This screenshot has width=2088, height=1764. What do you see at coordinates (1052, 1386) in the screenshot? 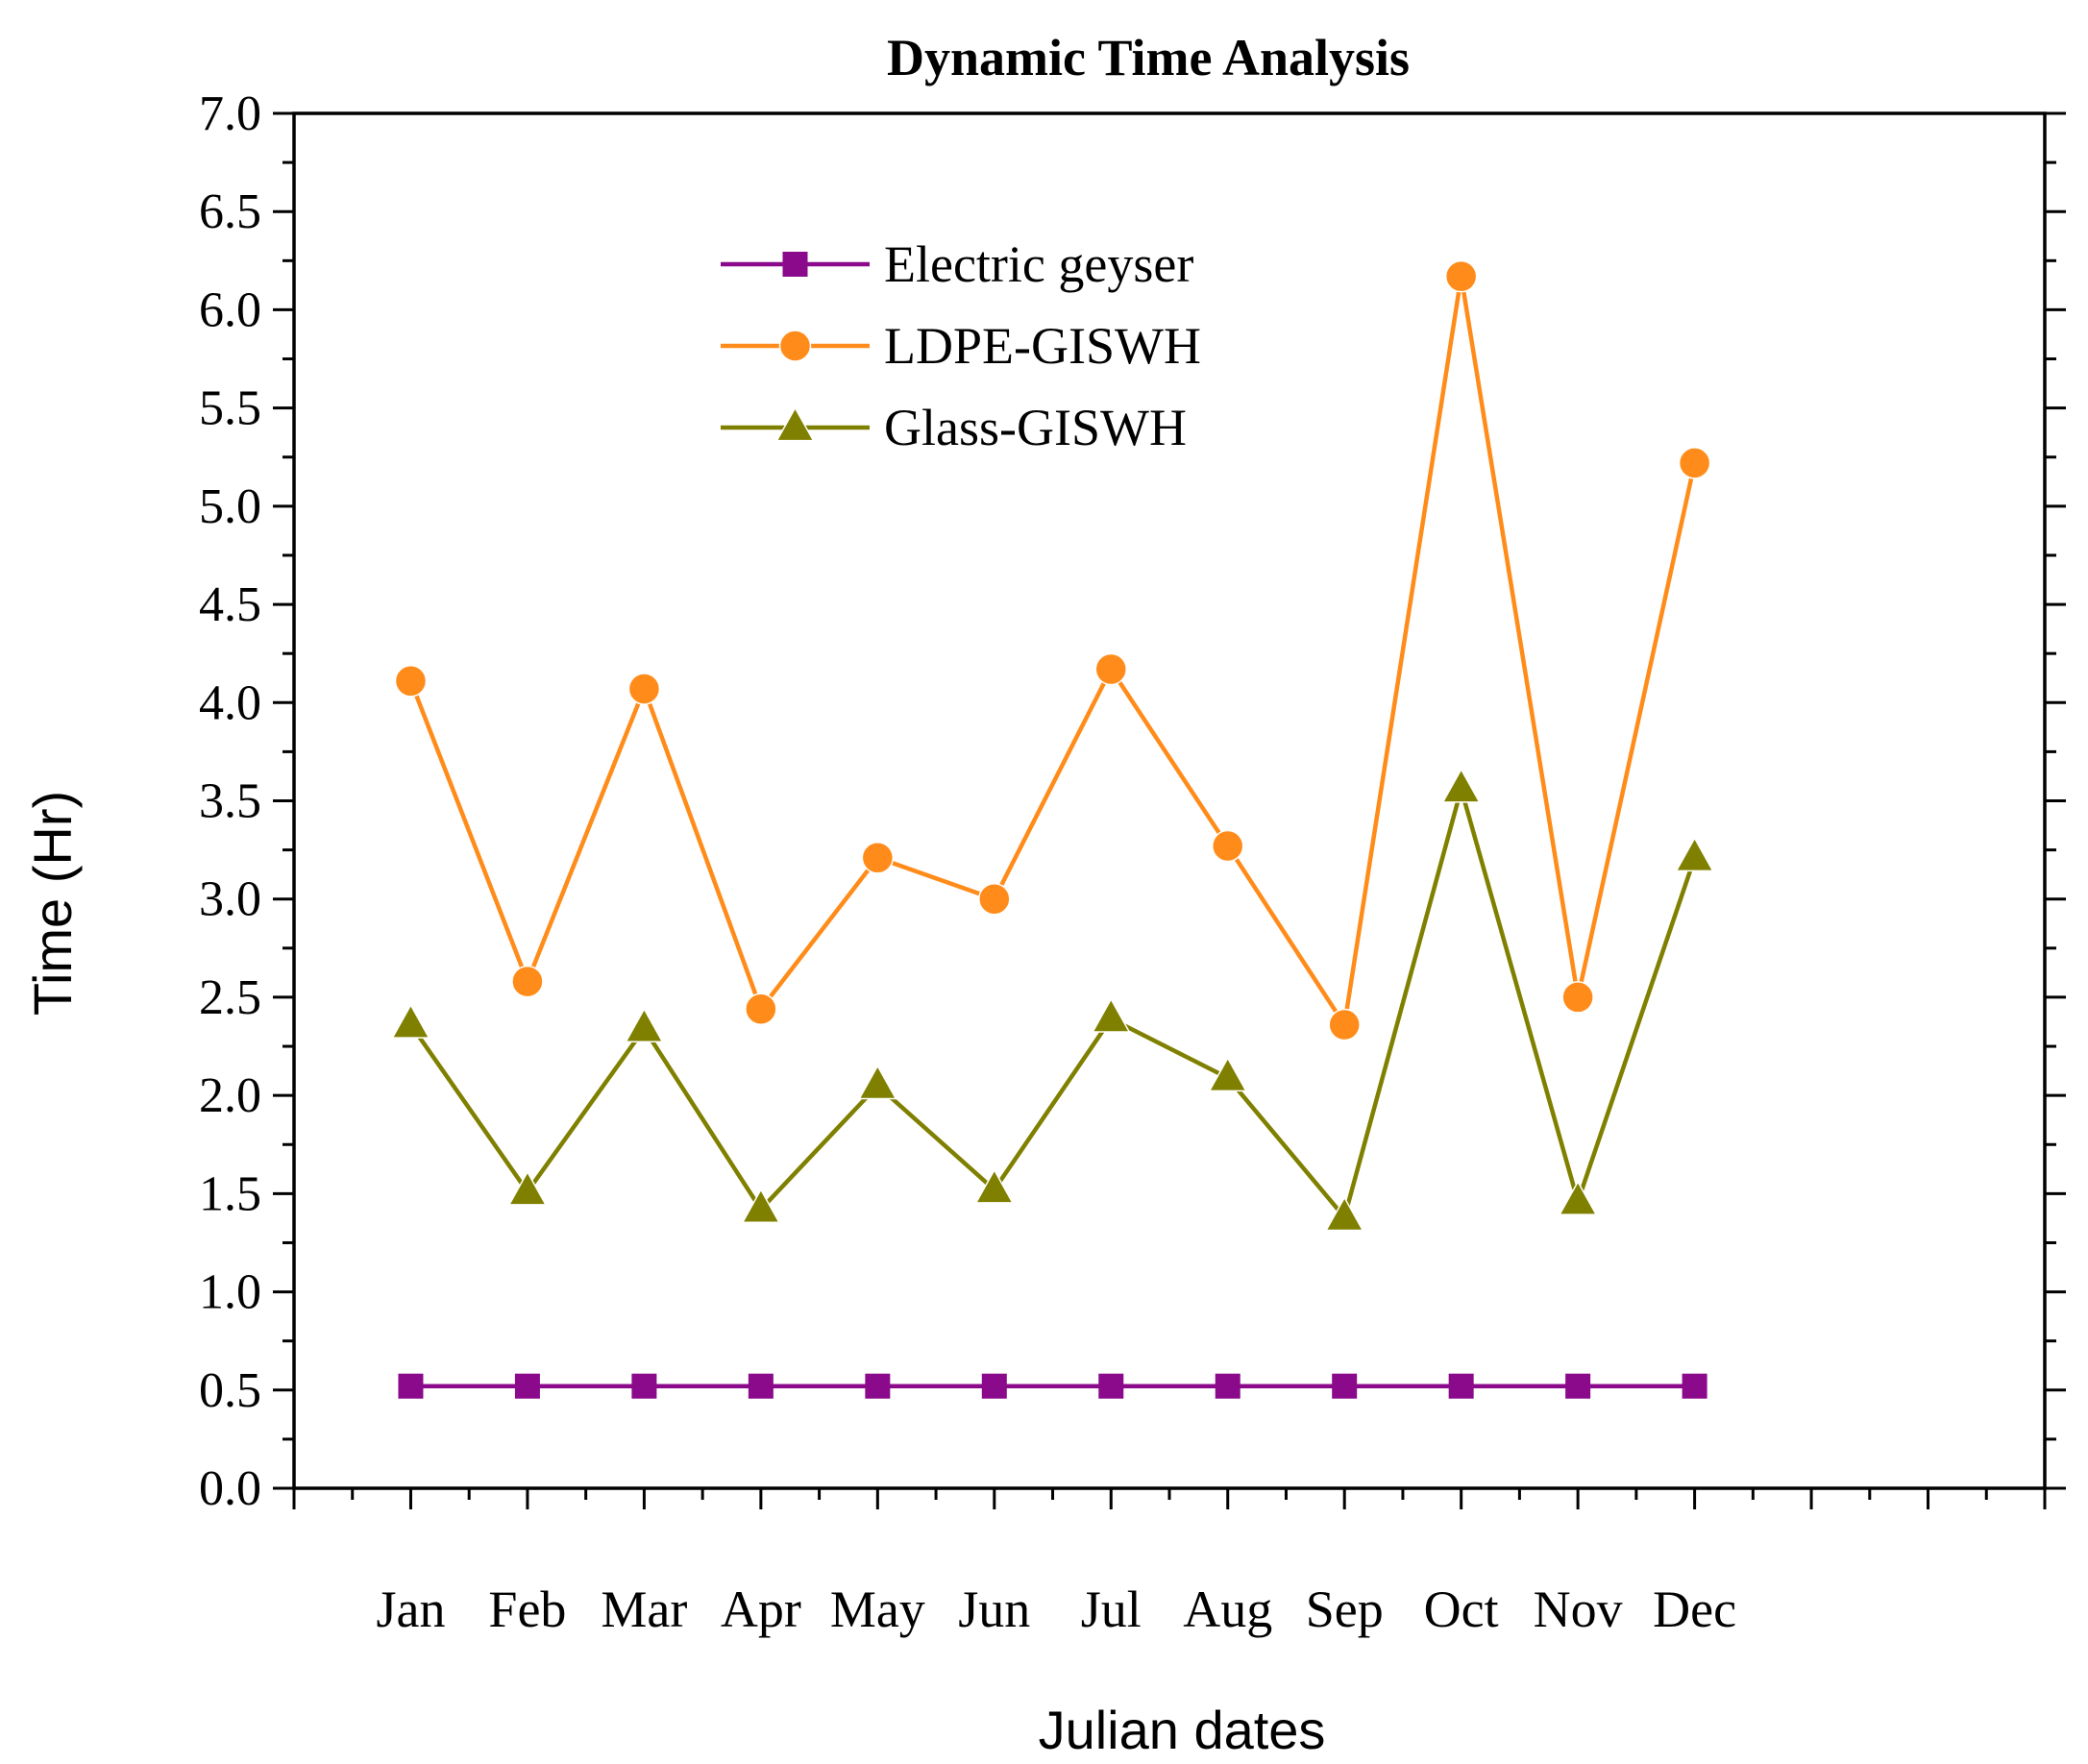
I see `series-electric-geyser` at bounding box center [1052, 1386].